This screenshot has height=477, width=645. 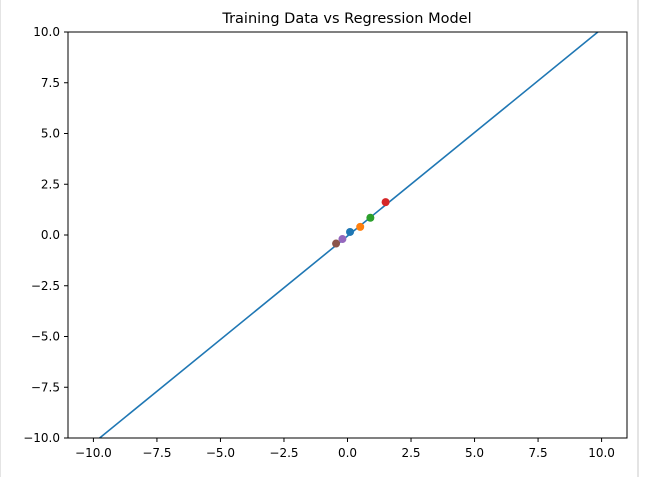 What do you see at coordinates (538, 453) in the screenshot?
I see `x-tick-label: 7.5` at bounding box center [538, 453].